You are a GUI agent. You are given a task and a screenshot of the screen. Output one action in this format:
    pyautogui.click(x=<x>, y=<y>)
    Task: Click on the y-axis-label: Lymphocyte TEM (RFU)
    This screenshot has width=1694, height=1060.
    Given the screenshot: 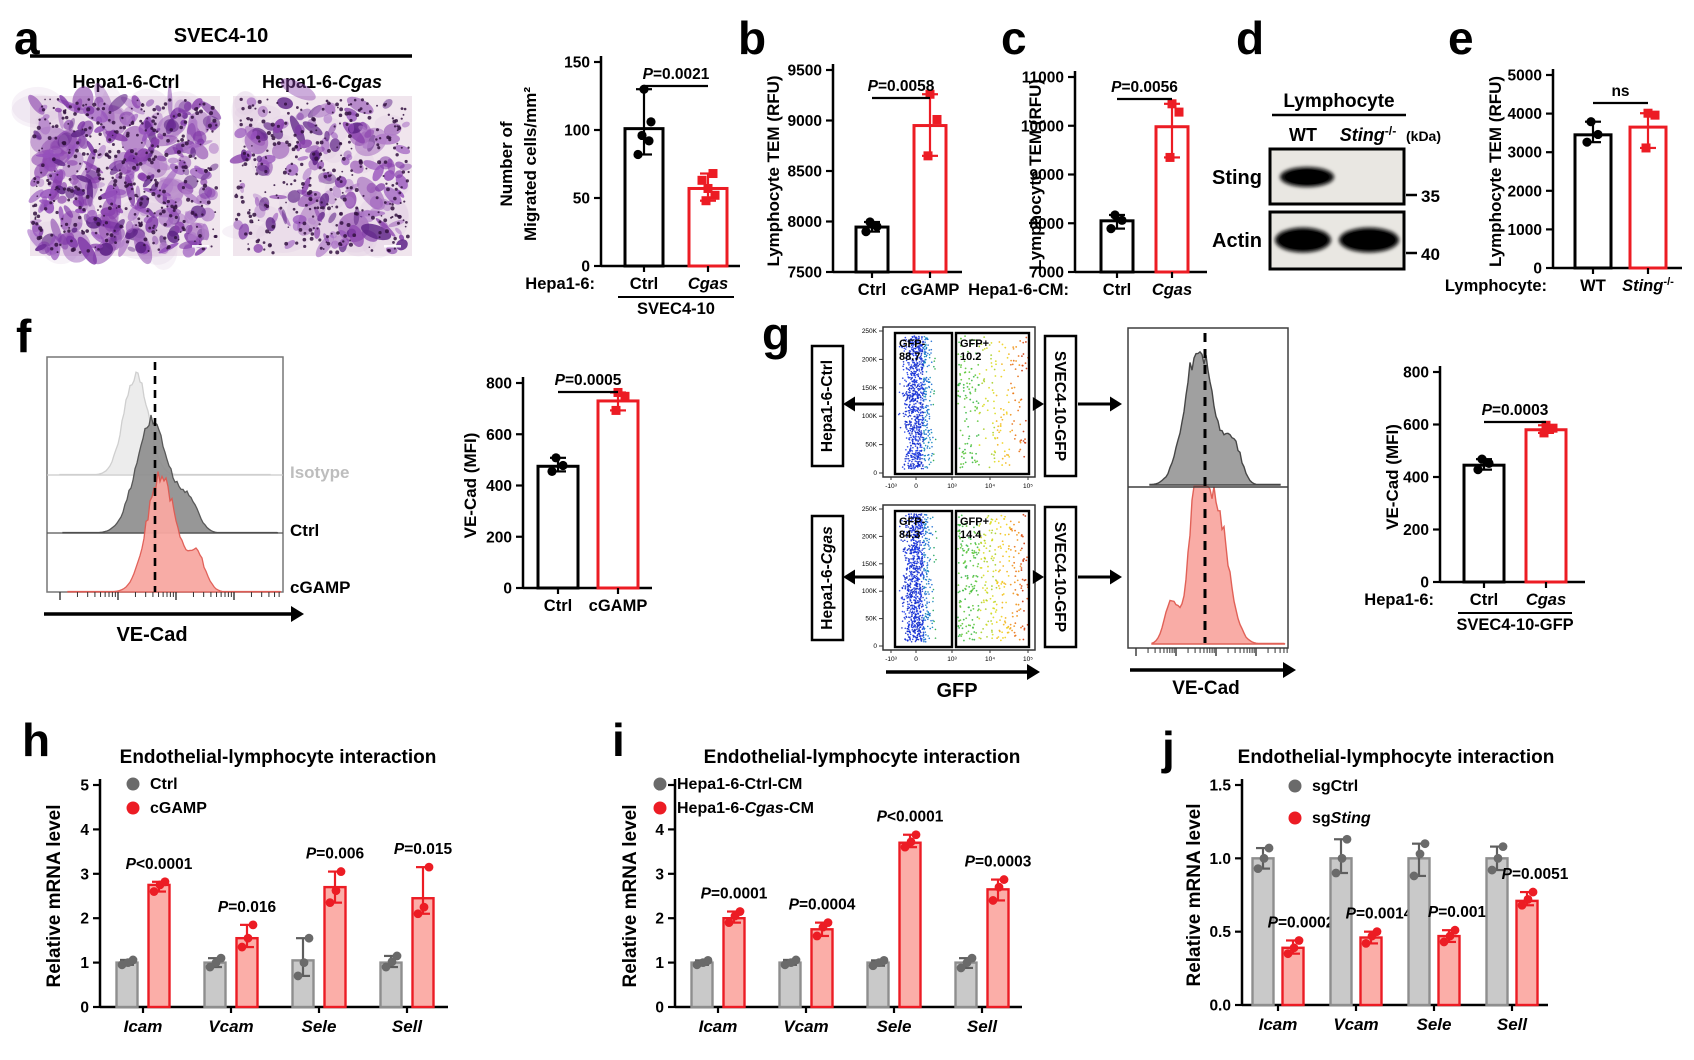 What is the action you would take?
    pyautogui.click(x=1495, y=171)
    